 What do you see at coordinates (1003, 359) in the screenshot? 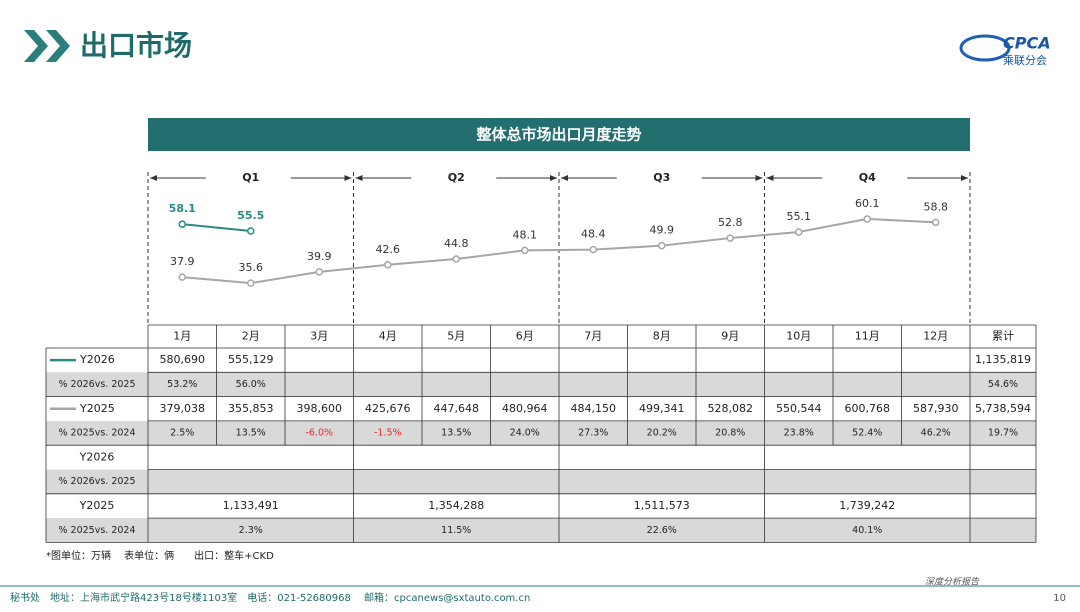
I see `table-cell: 1,135,819` at bounding box center [1003, 359].